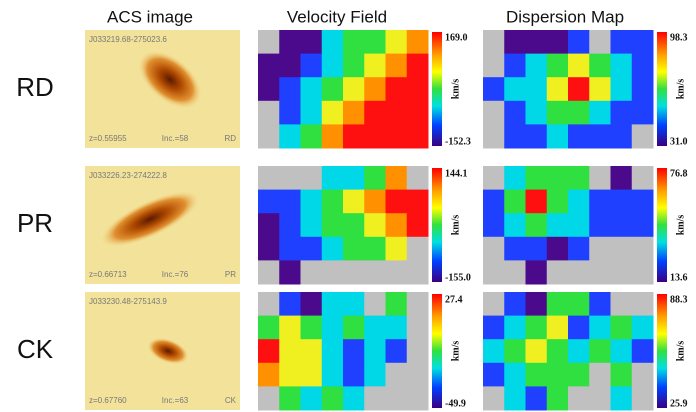 The image size is (696, 412). What do you see at coordinates (679, 403) in the screenshot?
I see `colorbar-min: 25.9` at bounding box center [679, 403].